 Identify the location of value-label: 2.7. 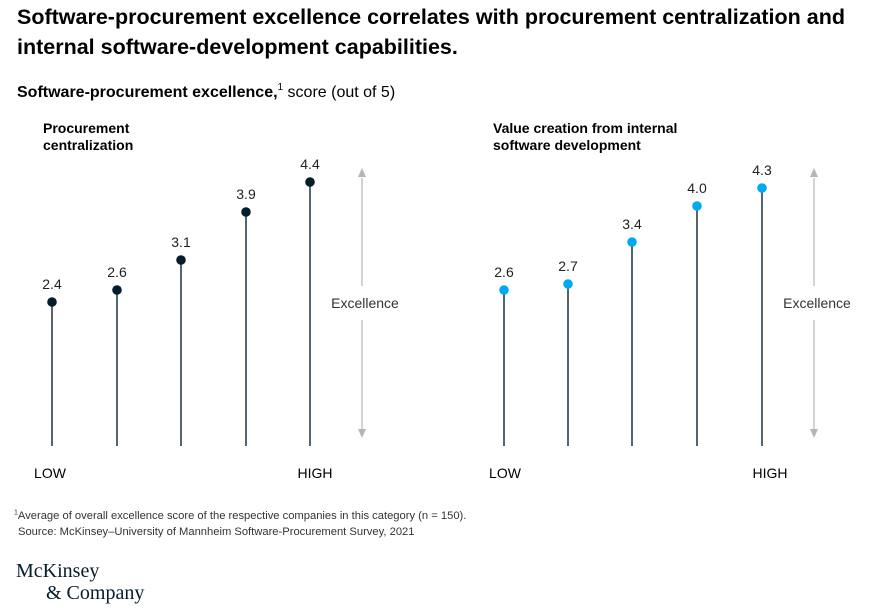
(568, 266).